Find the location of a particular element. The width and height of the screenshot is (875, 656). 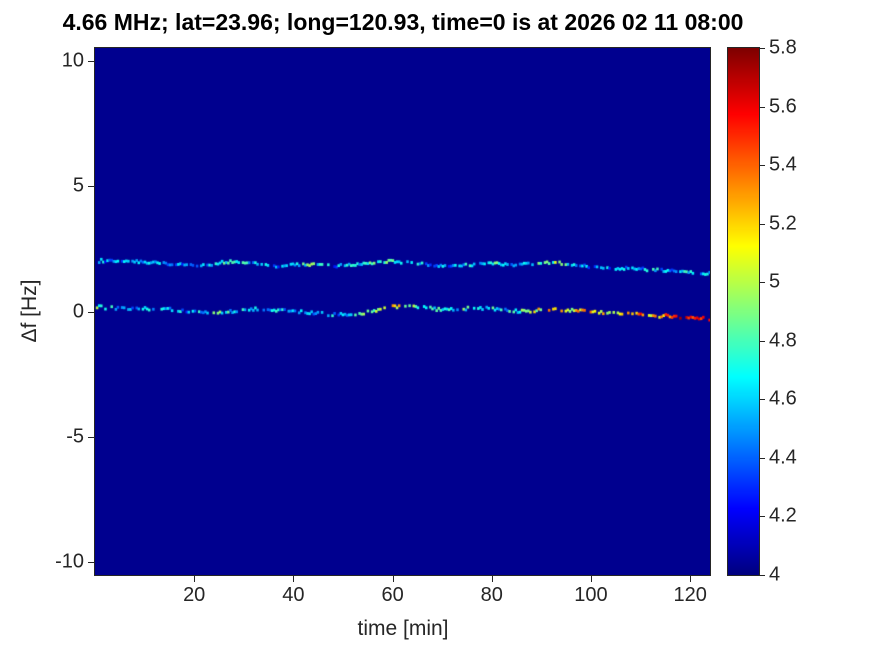

colorbar-tick-label: 4.2 is located at coordinates (783, 515).